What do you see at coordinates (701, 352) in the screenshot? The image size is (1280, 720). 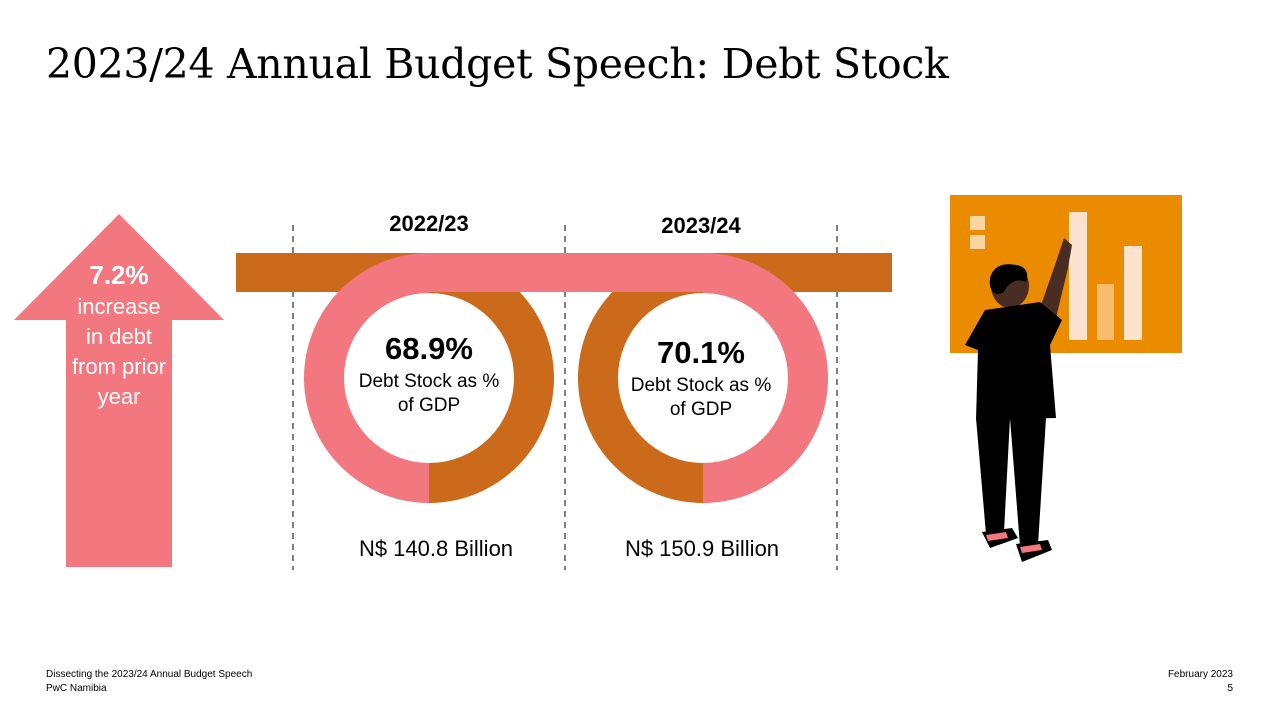 I see `debt-percent: 70.1%` at bounding box center [701, 352].